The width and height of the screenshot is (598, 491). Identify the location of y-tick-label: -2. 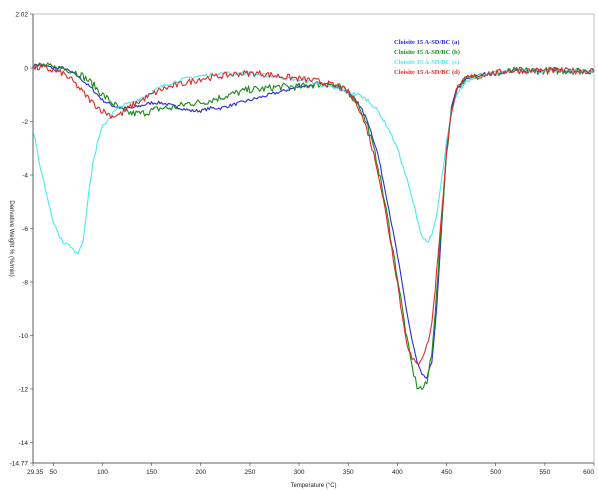
(25, 122).